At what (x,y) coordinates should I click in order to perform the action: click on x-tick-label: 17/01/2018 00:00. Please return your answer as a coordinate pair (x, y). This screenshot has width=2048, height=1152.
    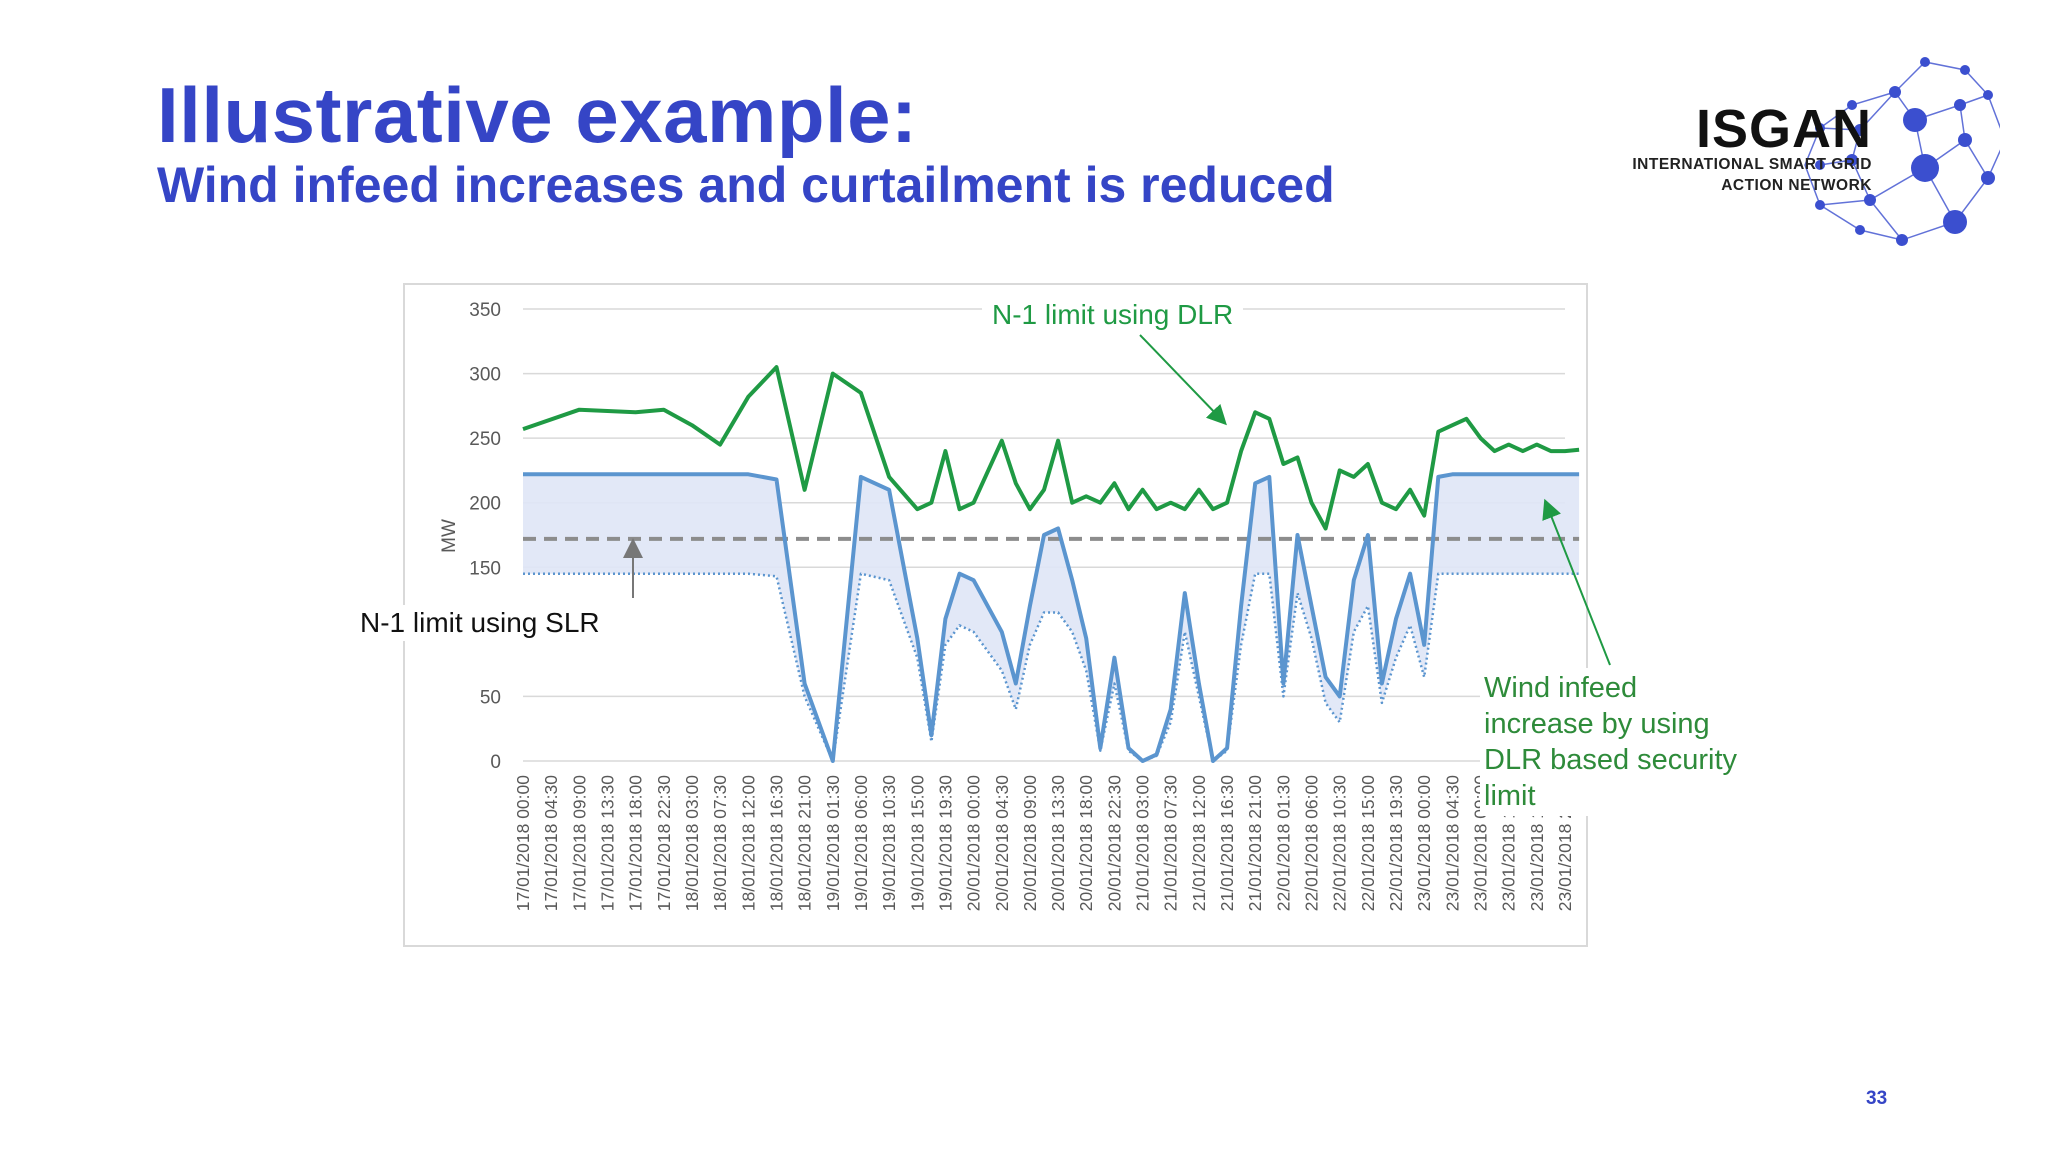
    Looking at the image, I should click on (523, 843).